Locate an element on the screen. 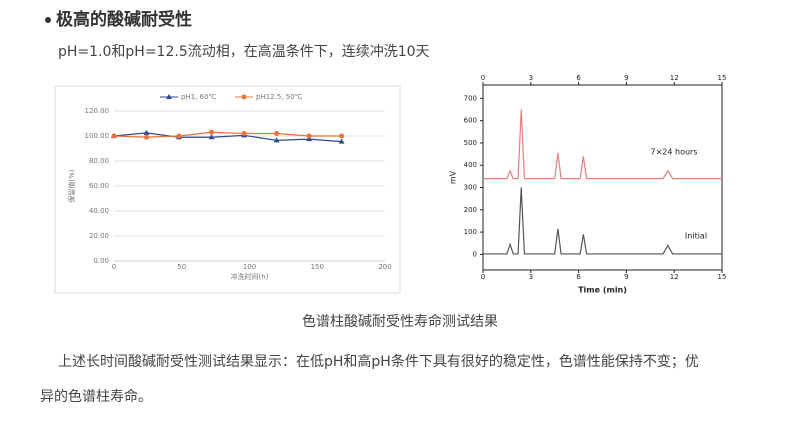 The height and width of the screenshot is (425, 800). x-axis-label: Time (min) is located at coordinates (602, 290).